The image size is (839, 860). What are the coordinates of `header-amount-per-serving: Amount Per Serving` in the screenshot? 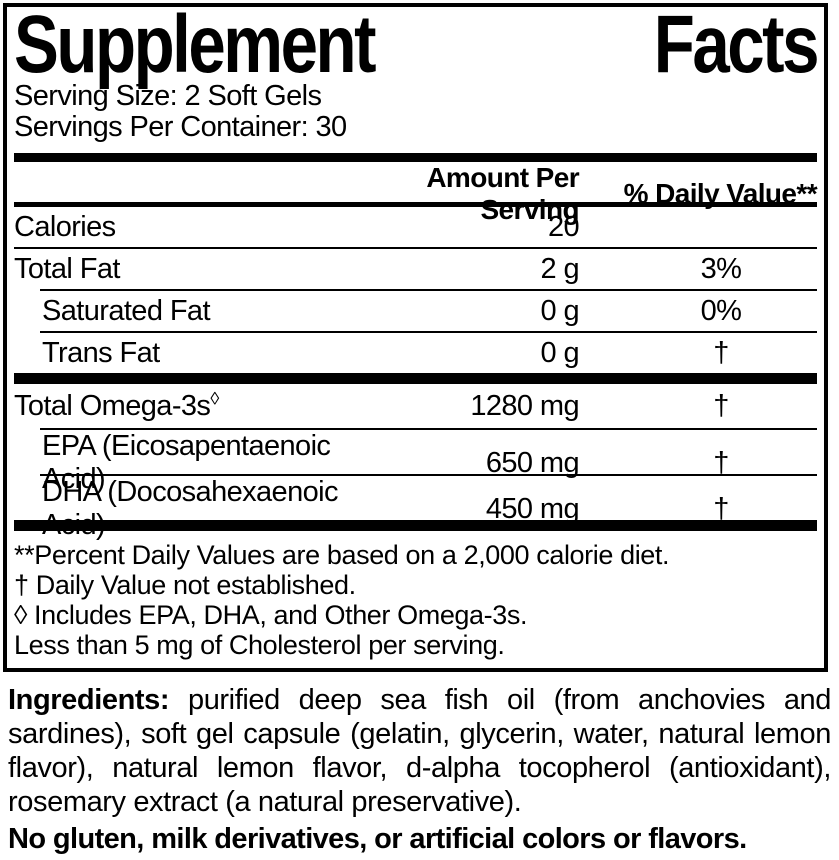 It's located at (502, 193).